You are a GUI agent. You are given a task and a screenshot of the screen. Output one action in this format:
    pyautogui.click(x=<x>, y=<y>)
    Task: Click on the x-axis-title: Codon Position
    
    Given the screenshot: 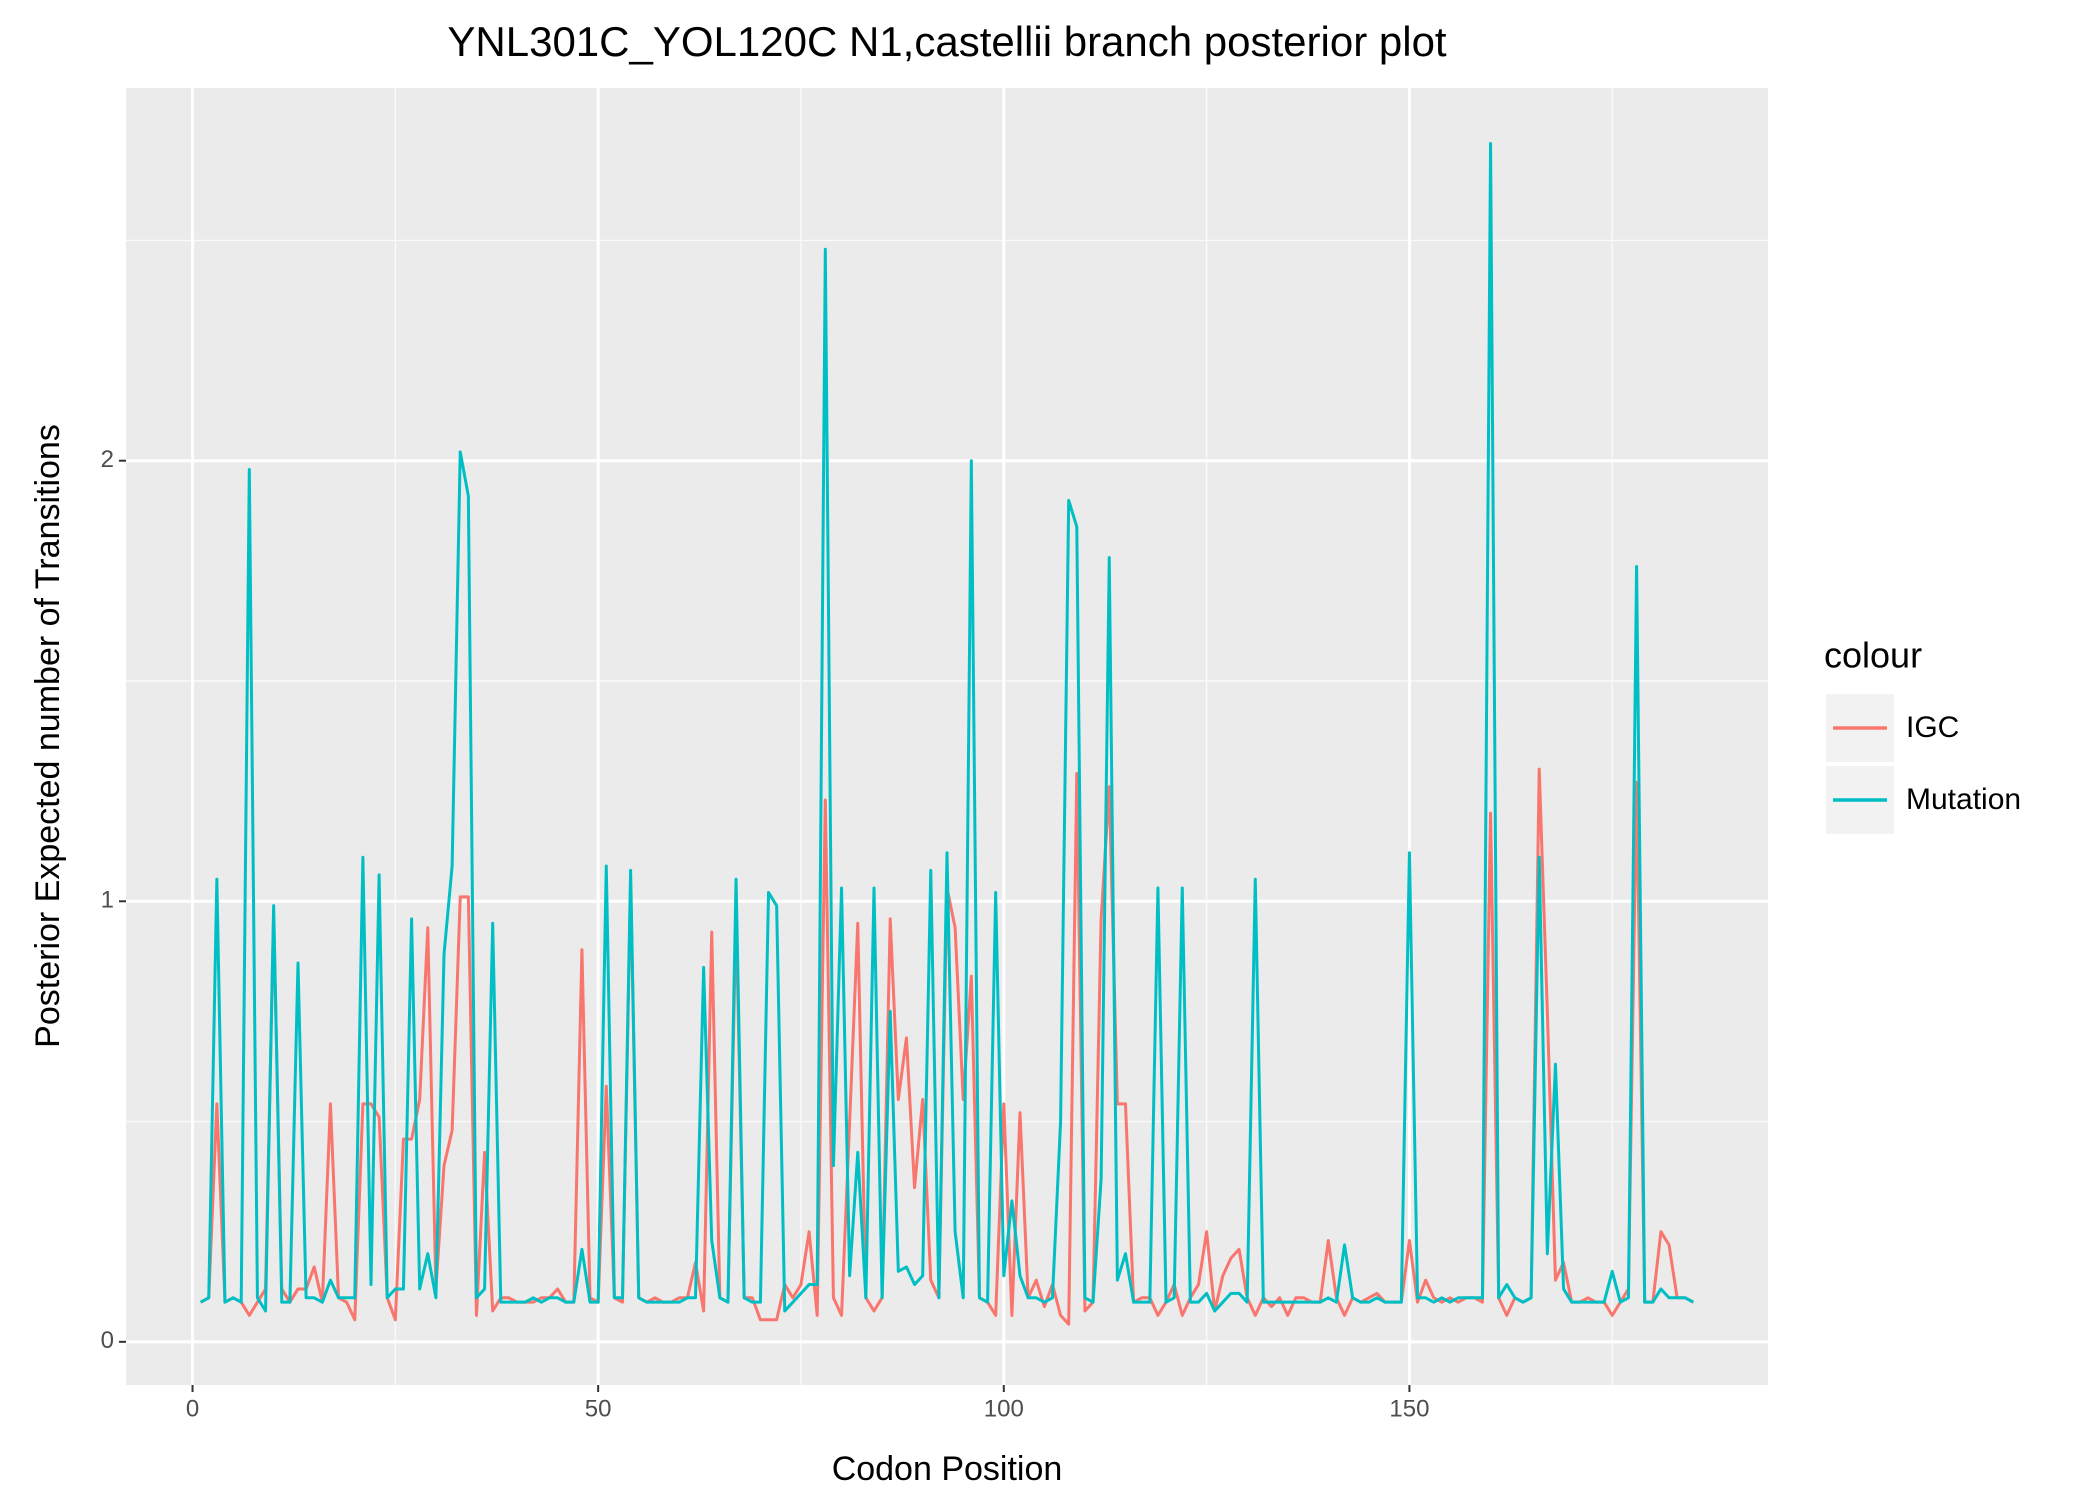 What is the action you would take?
    pyautogui.click(x=947, y=1469)
    